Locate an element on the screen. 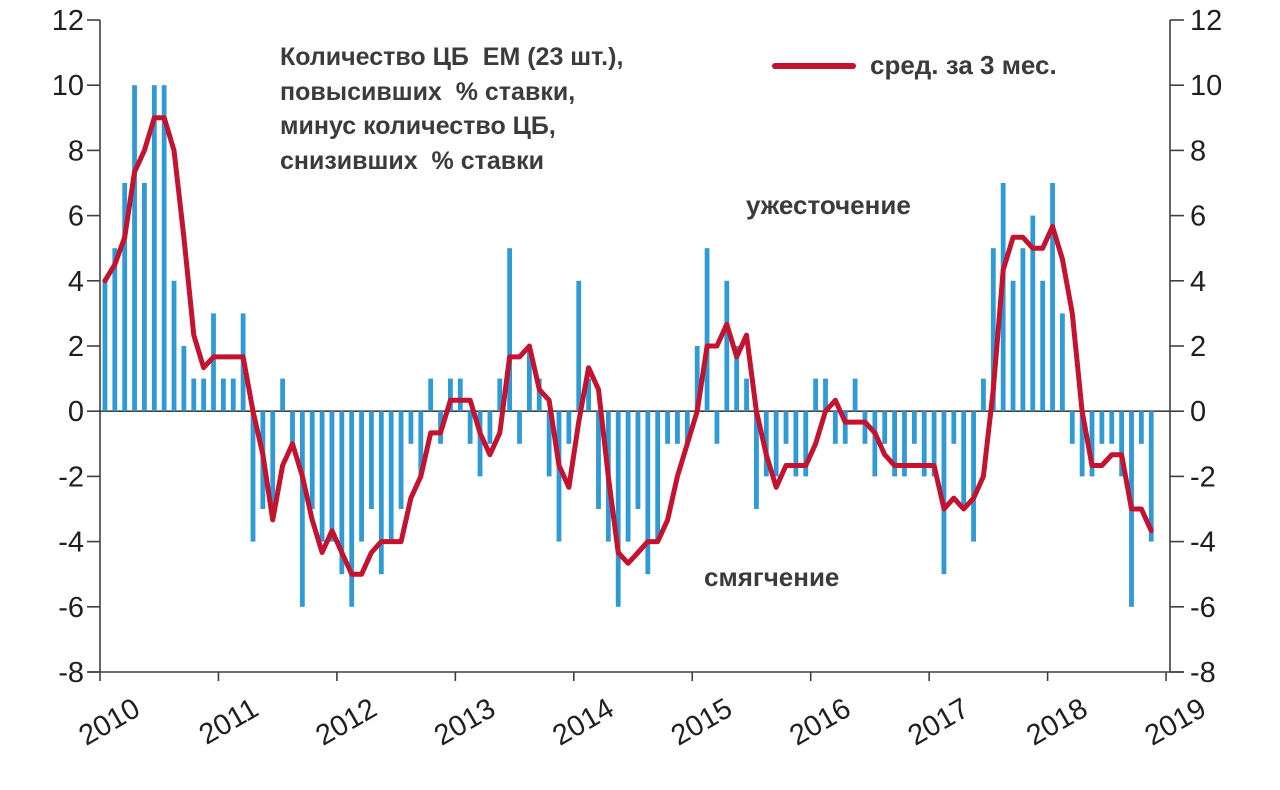 The width and height of the screenshot is (1280, 790). y-tick-label-right: 0 is located at coordinates (1198, 412).